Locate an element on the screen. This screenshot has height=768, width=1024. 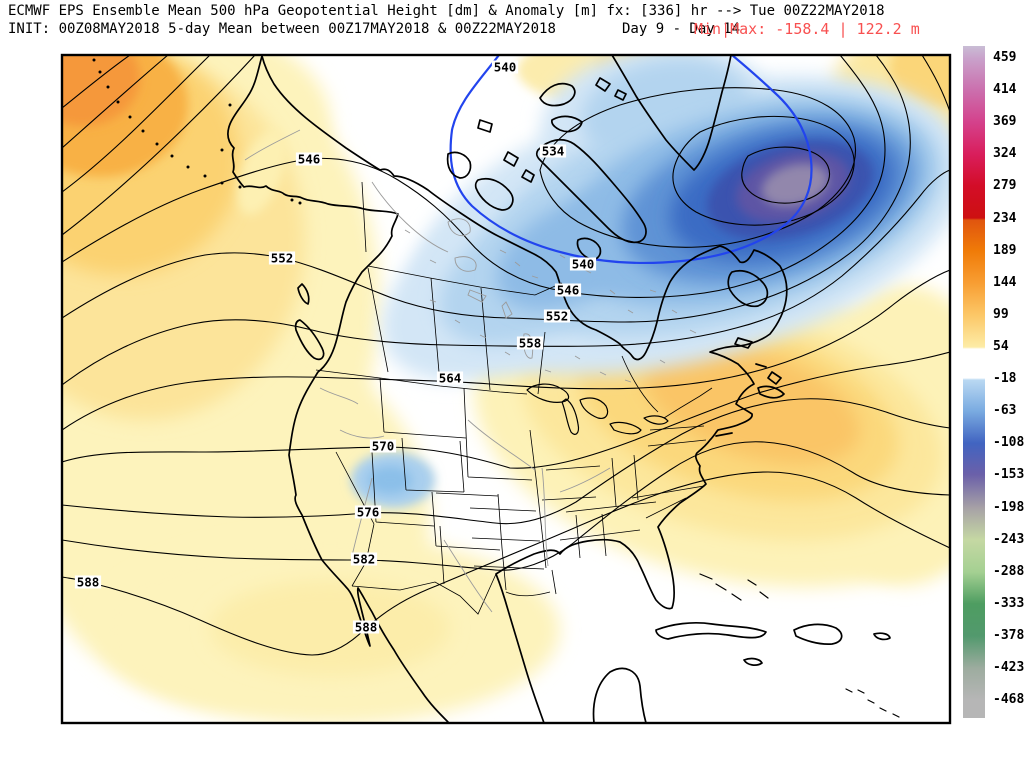
lake-huron is located at coordinates (594, 408).